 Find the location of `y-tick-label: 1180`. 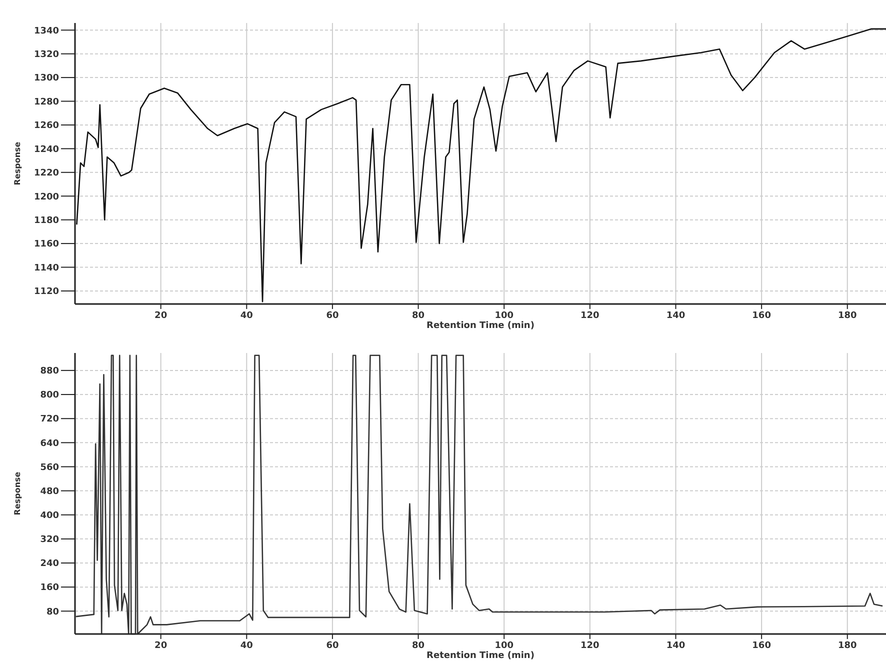

y-tick-label: 1180 is located at coordinates (46, 221).